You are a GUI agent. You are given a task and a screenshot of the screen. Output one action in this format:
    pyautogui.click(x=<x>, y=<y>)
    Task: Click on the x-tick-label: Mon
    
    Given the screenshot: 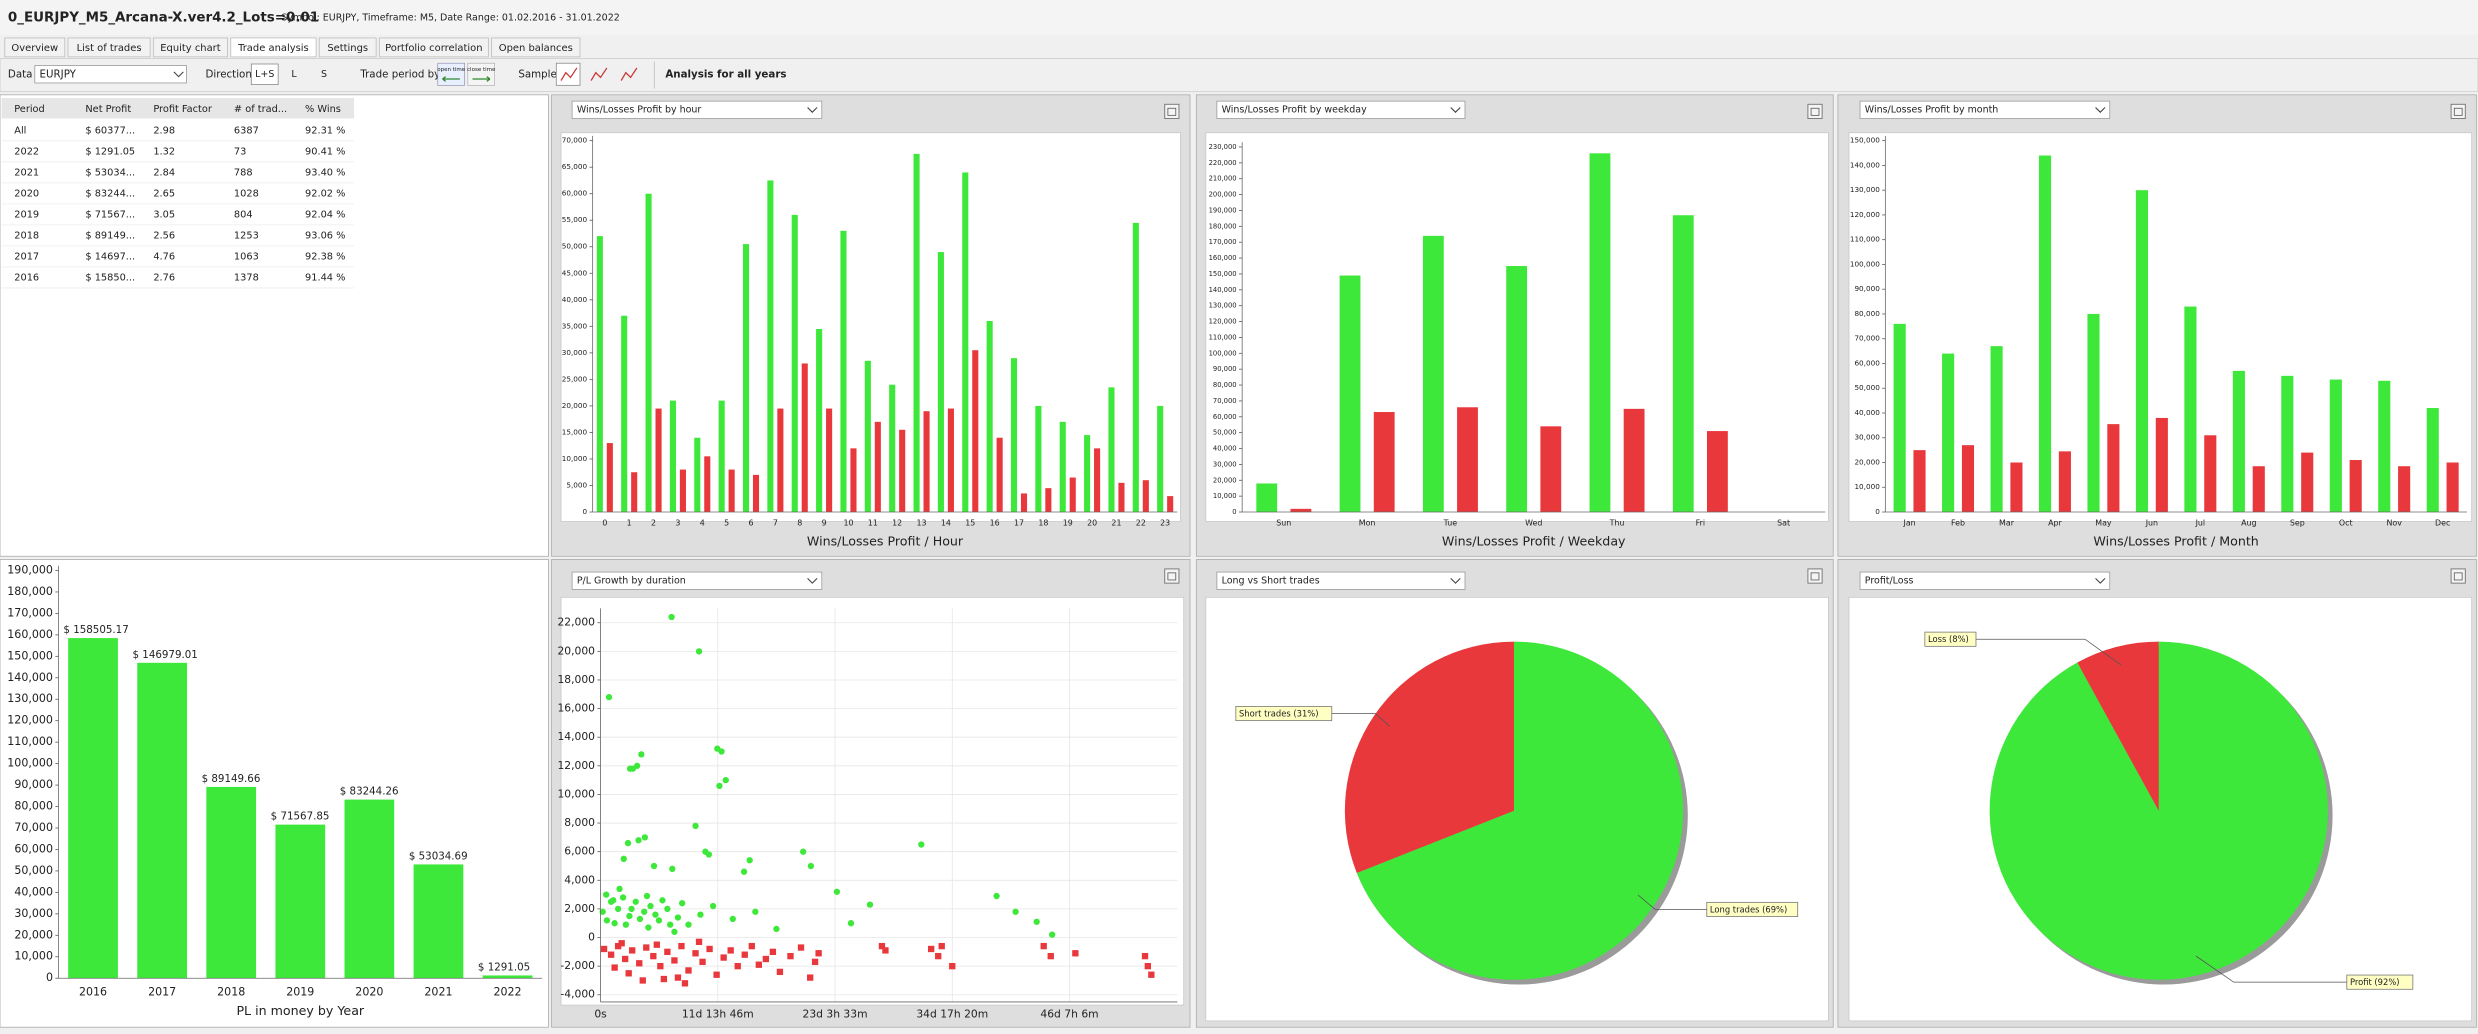 What is the action you would take?
    pyautogui.click(x=1367, y=523)
    